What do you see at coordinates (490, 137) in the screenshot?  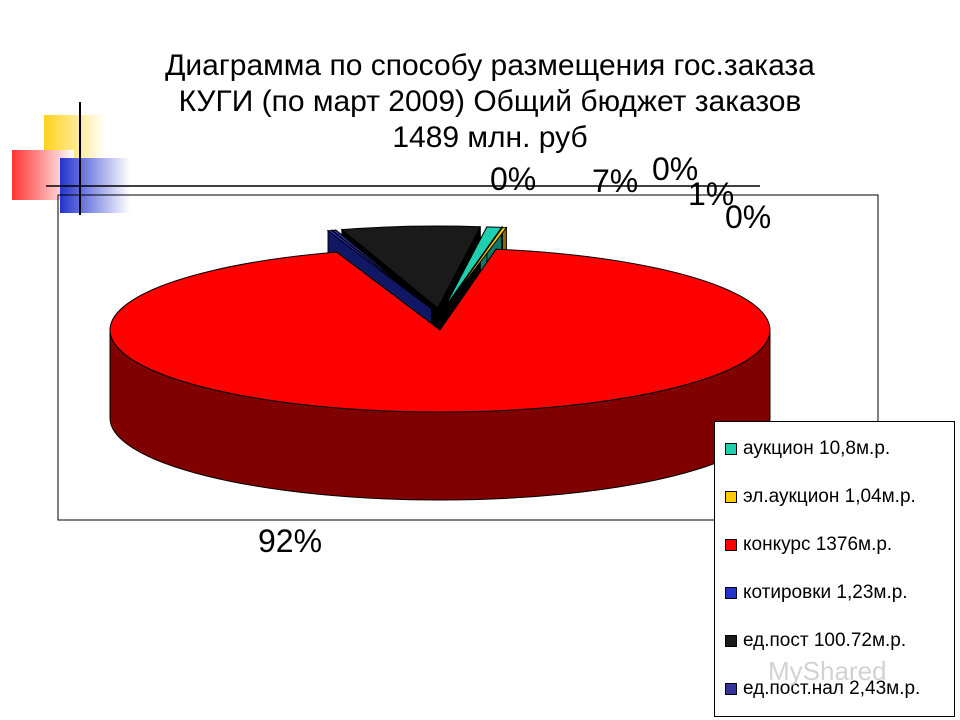 I see `chart-title-line-3: 1489 млн. руб` at bounding box center [490, 137].